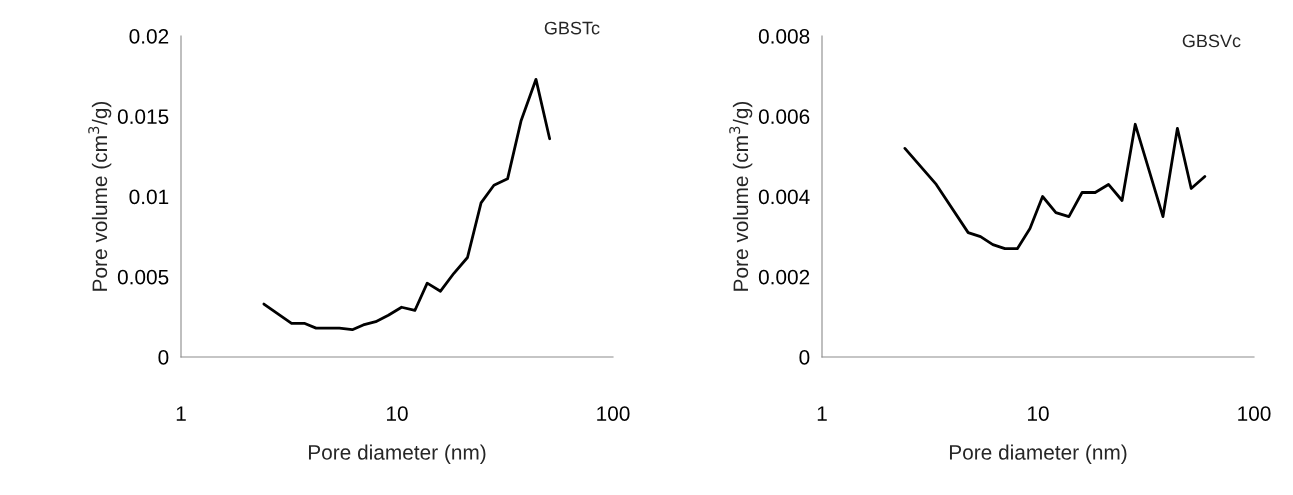 Image resolution: width=1293 pixels, height=495 pixels. What do you see at coordinates (572, 28) in the screenshot?
I see `text: GBSTc` at bounding box center [572, 28].